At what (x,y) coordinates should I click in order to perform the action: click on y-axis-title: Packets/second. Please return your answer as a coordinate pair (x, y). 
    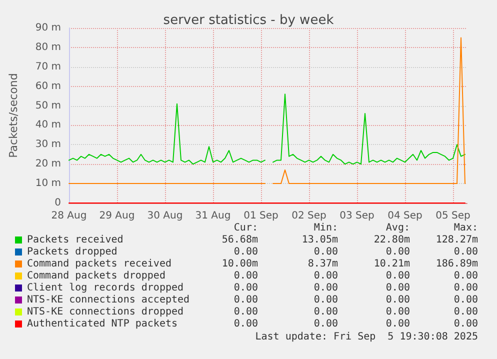
    Looking at the image, I should click on (13, 115).